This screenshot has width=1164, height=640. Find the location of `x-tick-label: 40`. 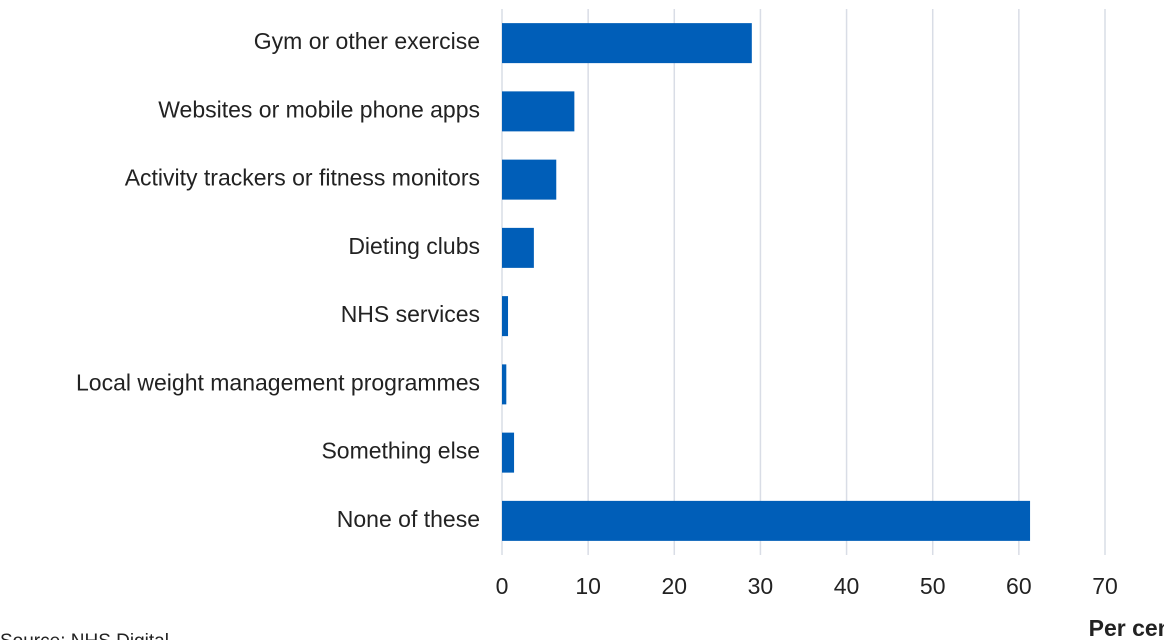

x-tick-label: 40 is located at coordinates (847, 586).